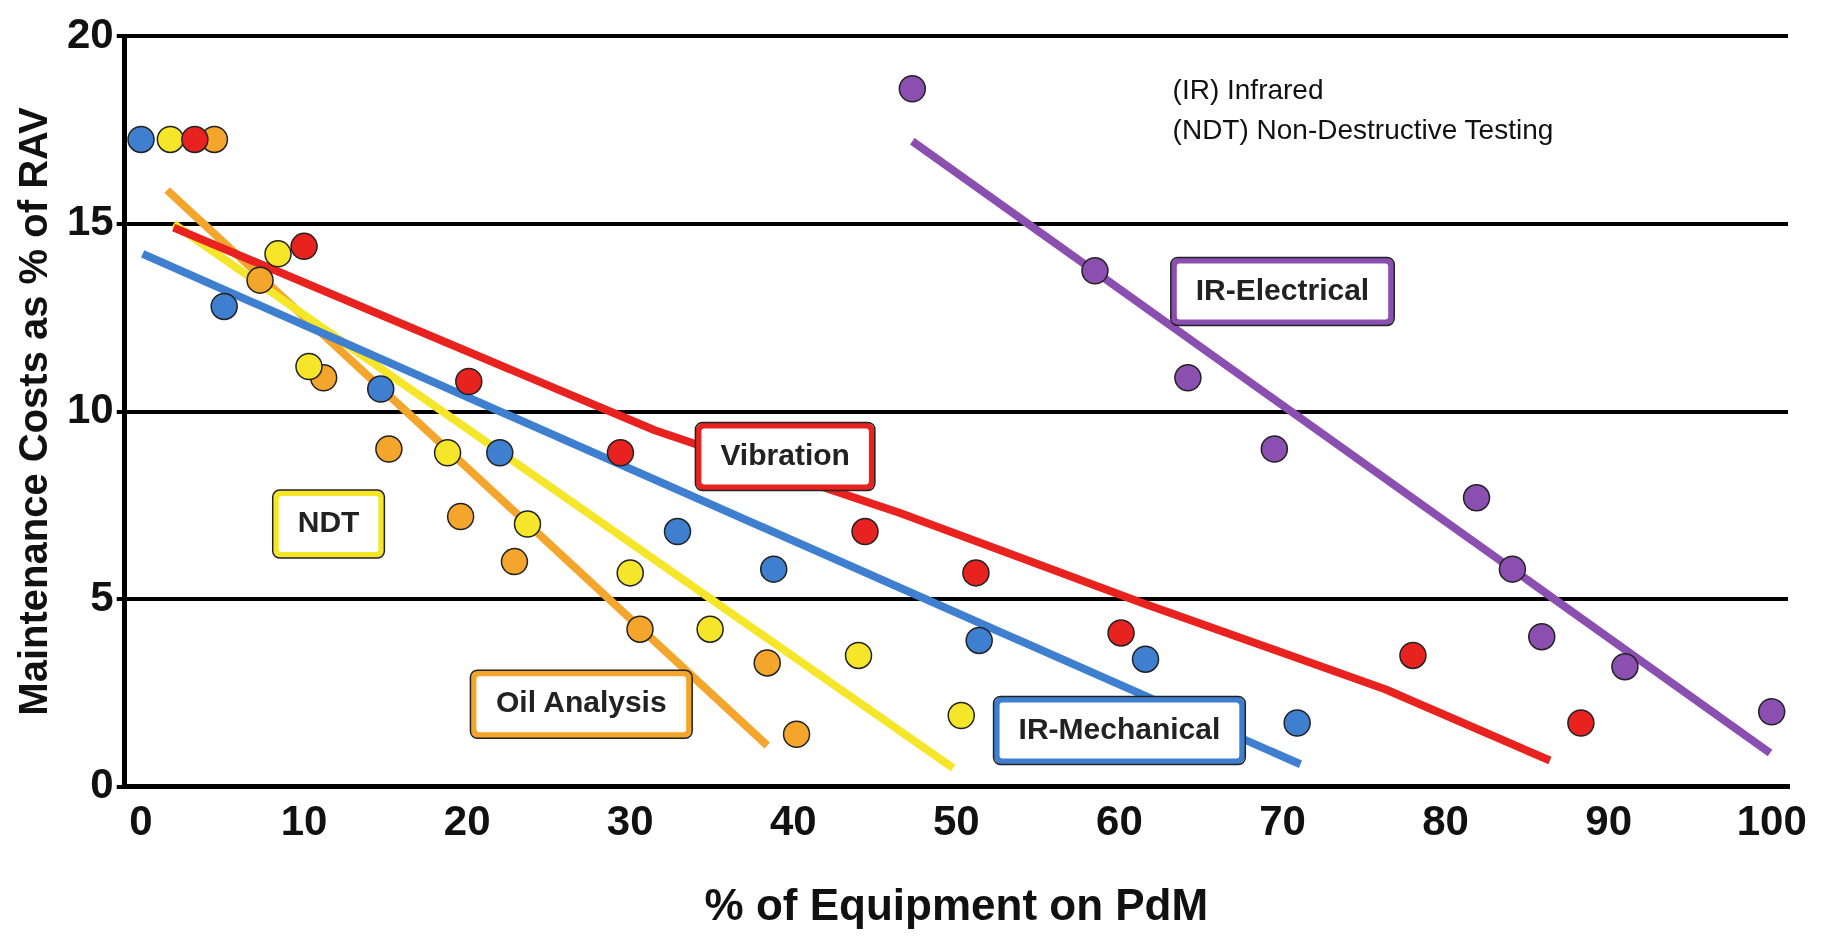 The image size is (1834, 952). Describe the element at coordinates (102, 784) in the screenshot. I see `y-tick-label: 0` at that location.